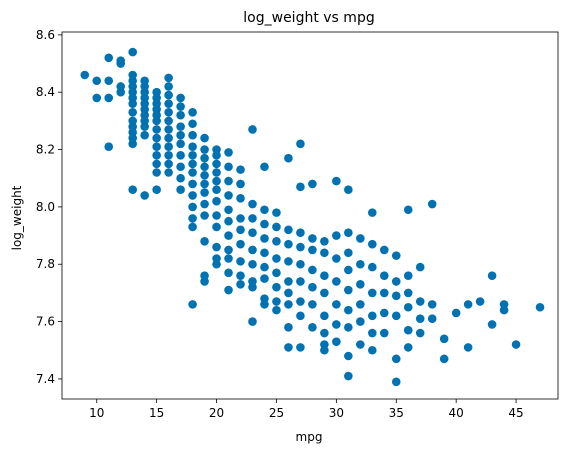 The height and width of the screenshot is (453, 567). I want to click on y-axis-label: log_weight, so click(17, 217).